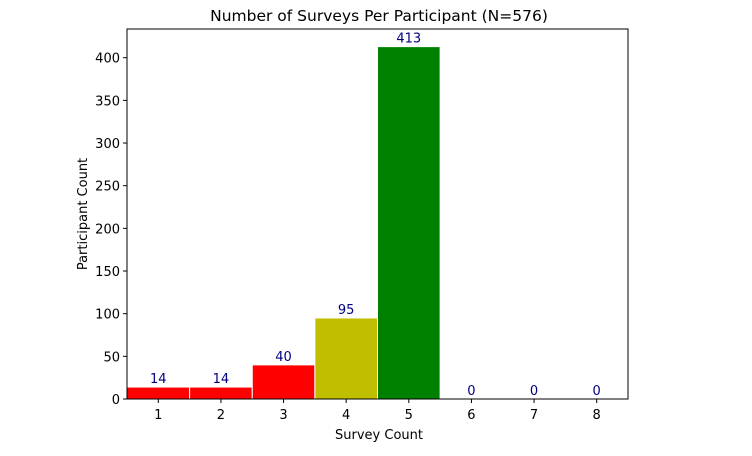 The height and width of the screenshot is (456, 752). I want to click on y-tick-label-0: 0, so click(116, 400).